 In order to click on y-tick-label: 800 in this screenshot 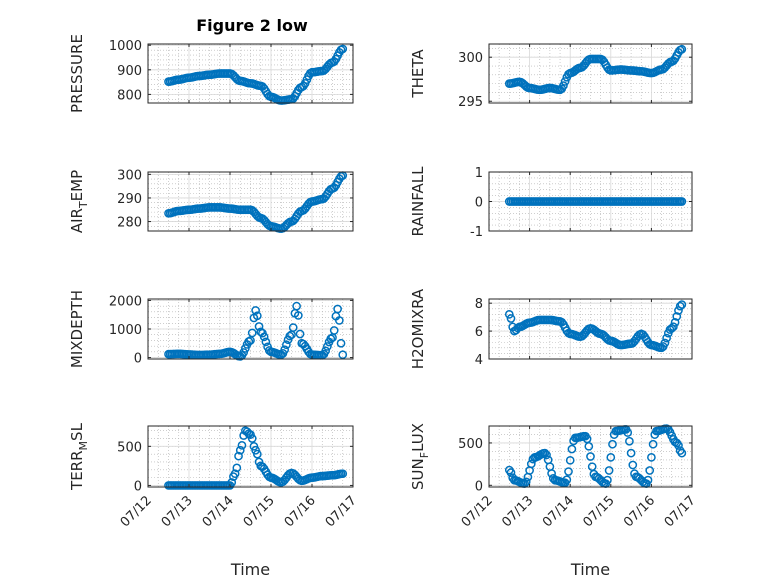, I will do `click(129, 95)`.